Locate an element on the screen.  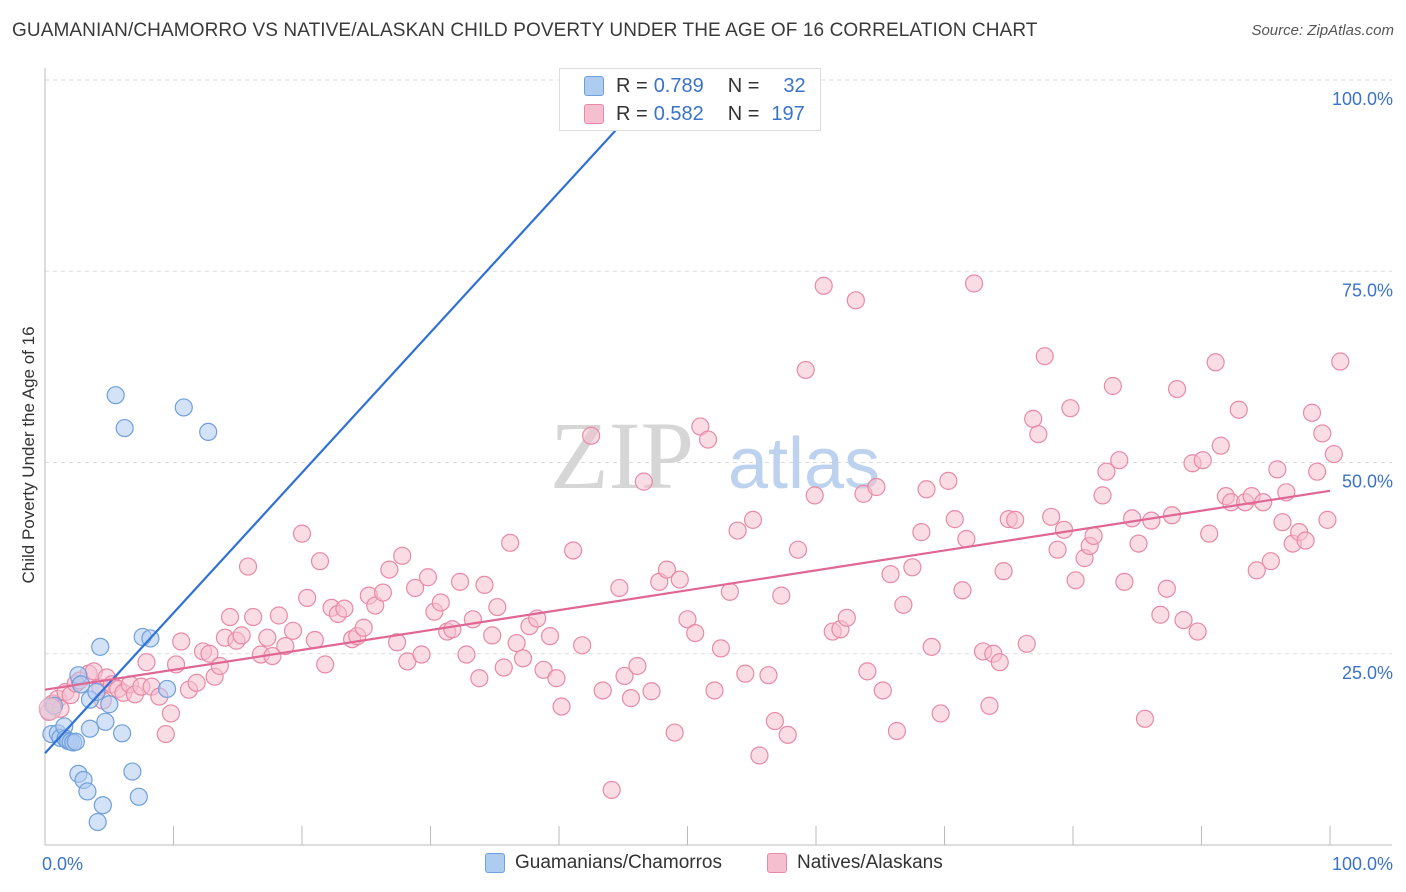
y-tick-label: 100.0% is located at coordinates (1362, 99).